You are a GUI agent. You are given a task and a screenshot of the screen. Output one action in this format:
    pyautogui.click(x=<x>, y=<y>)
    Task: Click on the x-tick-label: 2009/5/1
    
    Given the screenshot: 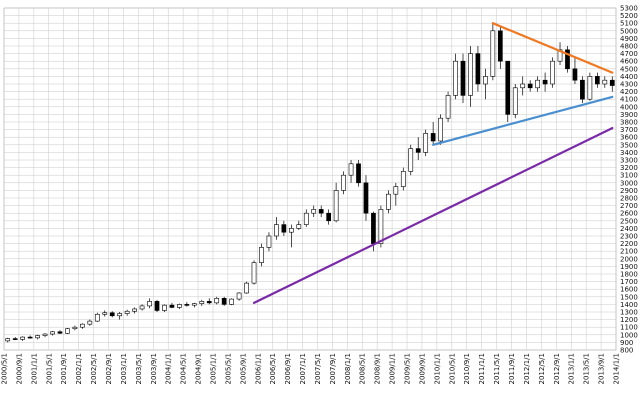 What is the action you would take?
    pyautogui.click(x=408, y=368)
    